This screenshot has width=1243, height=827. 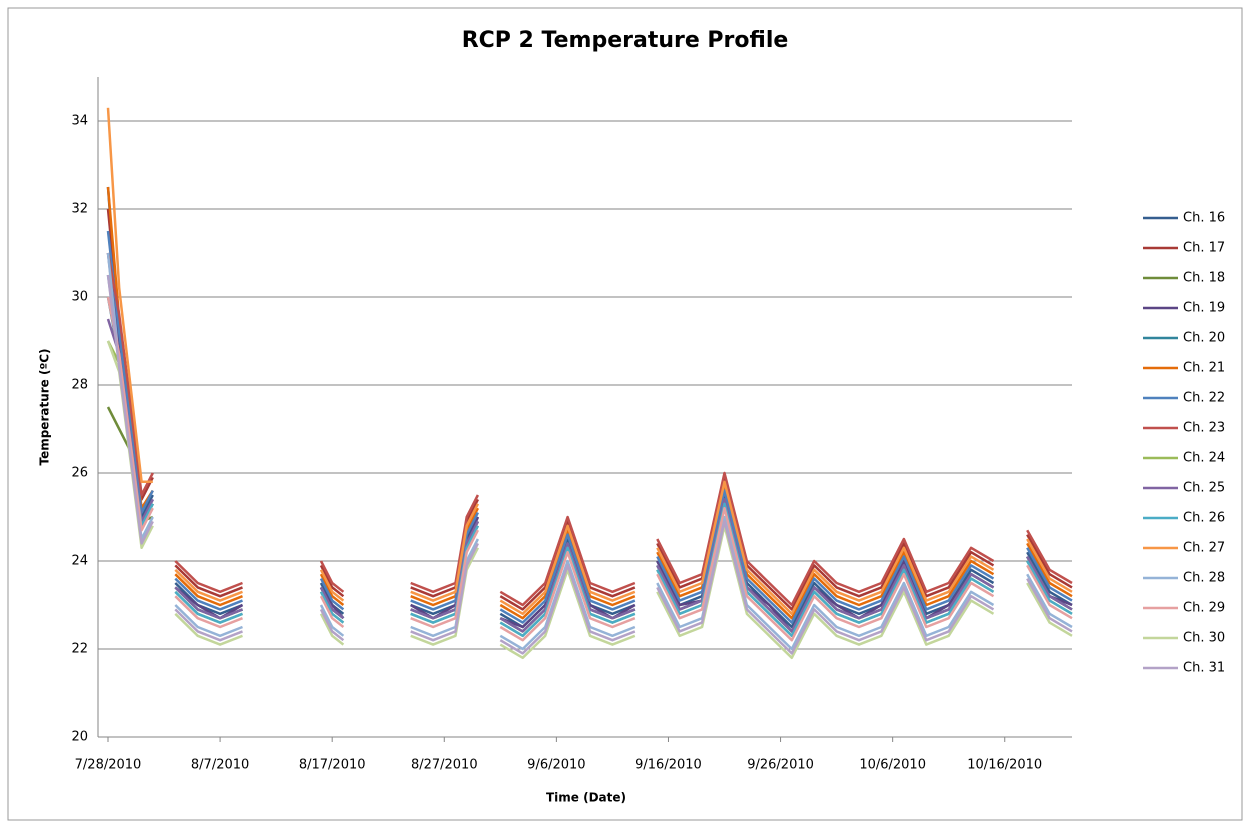 What do you see at coordinates (1204, 638) in the screenshot?
I see `legend-label: Ch. 30` at bounding box center [1204, 638].